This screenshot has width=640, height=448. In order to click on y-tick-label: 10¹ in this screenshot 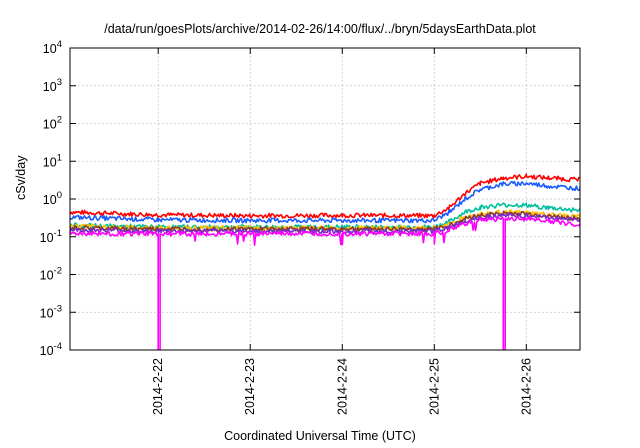, I will do `click(52, 160)`.